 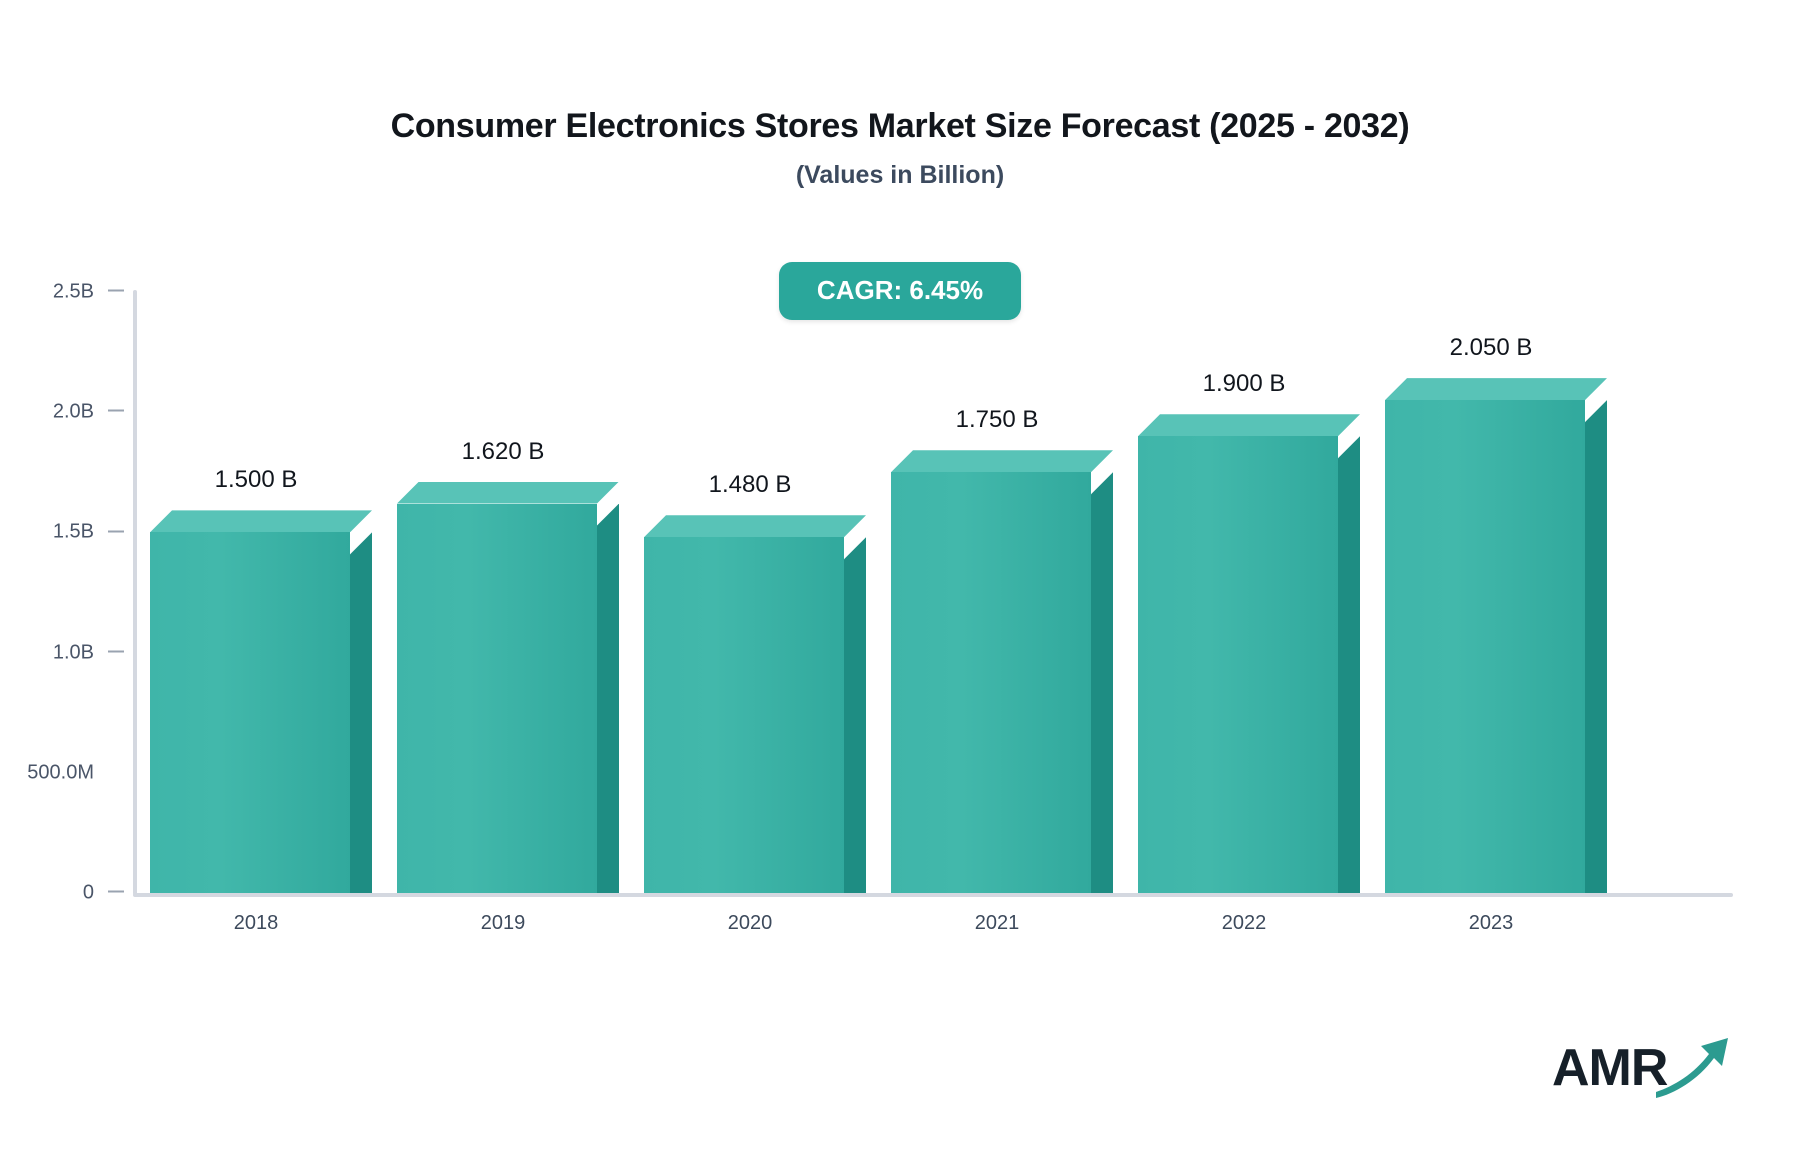 I want to click on bar-2020, so click(x=755, y=704).